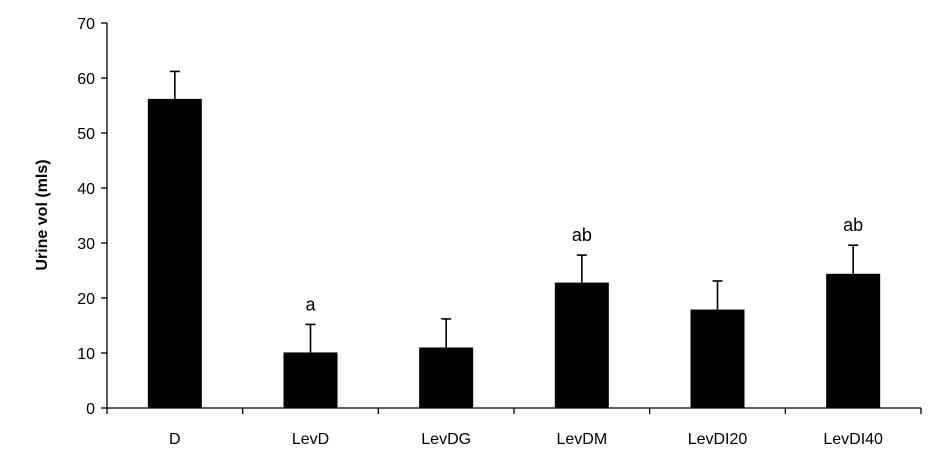  What do you see at coordinates (86, 244) in the screenshot?
I see `y-tick-label: 30` at bounding box center [86, 244].